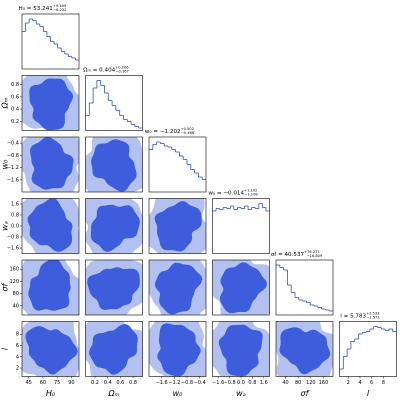 The height and width of the screenshot is (407, 400). Describe the element at coordinates (16, 294) in the screenshot. I see `y-tick-label: 80` at that location.